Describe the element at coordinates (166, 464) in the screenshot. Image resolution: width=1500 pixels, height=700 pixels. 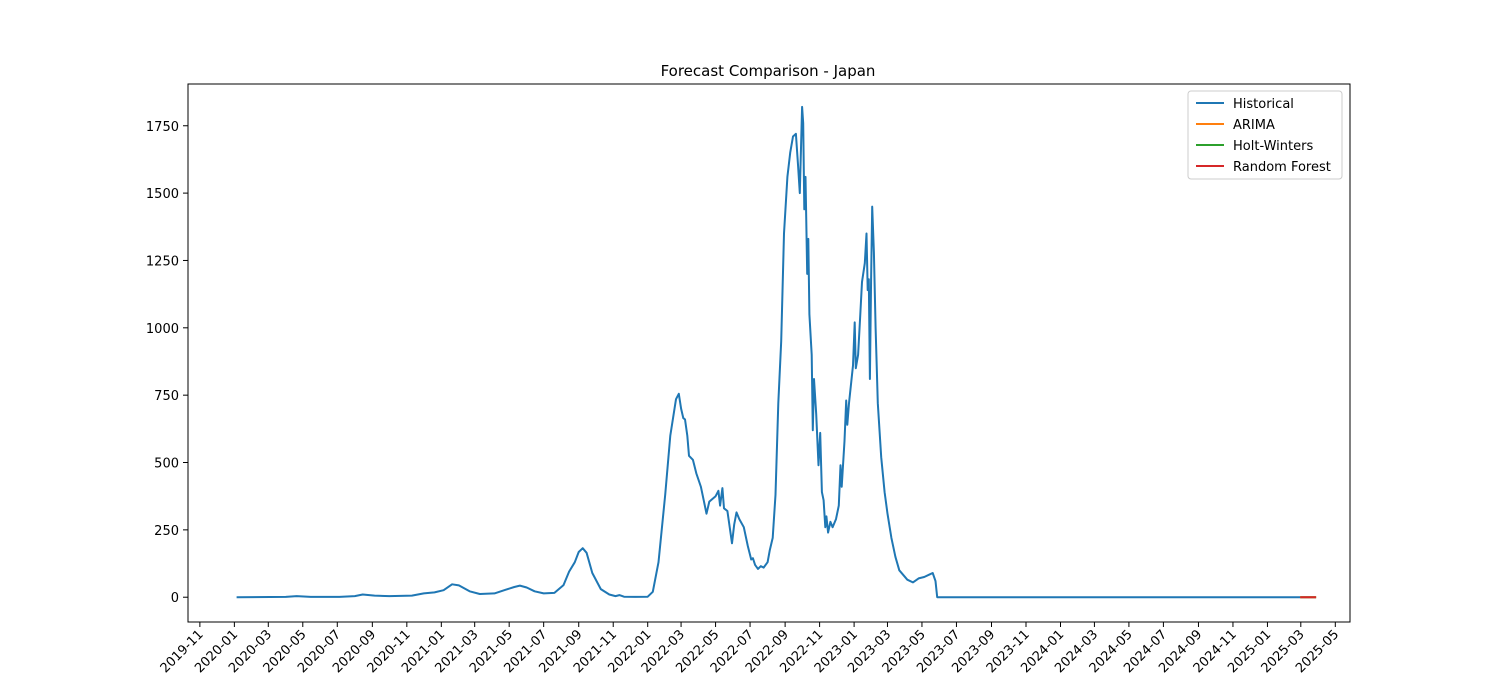
I see `y-tick-label: 500` at that location.